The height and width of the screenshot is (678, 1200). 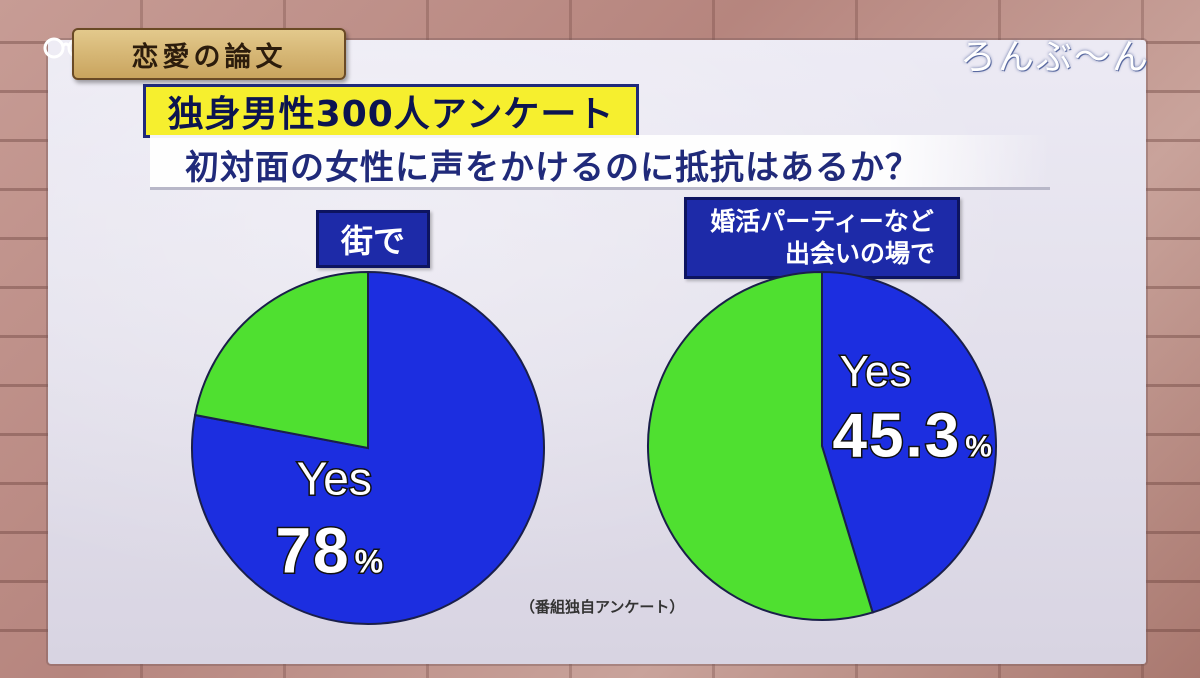 I want to click on question-banner, so click(x=600, y=162).